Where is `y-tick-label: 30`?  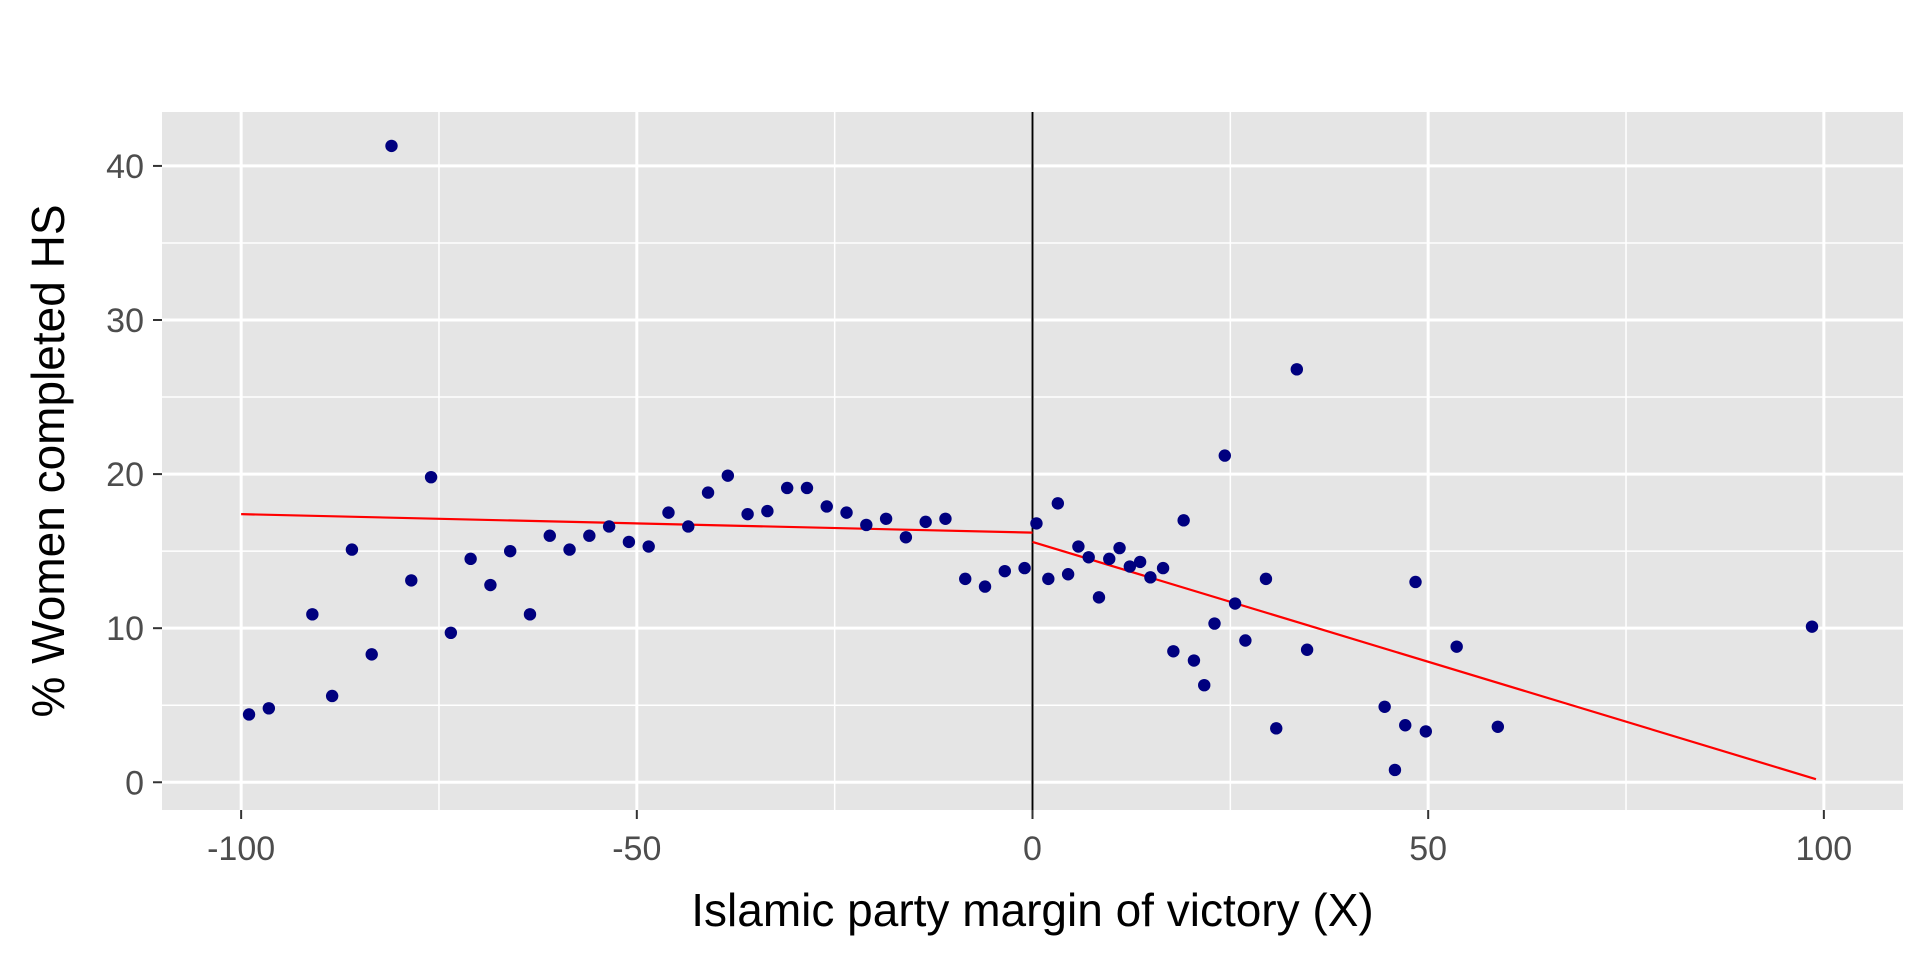 y-tick-label: 30 is located at coordinates (125, 321).